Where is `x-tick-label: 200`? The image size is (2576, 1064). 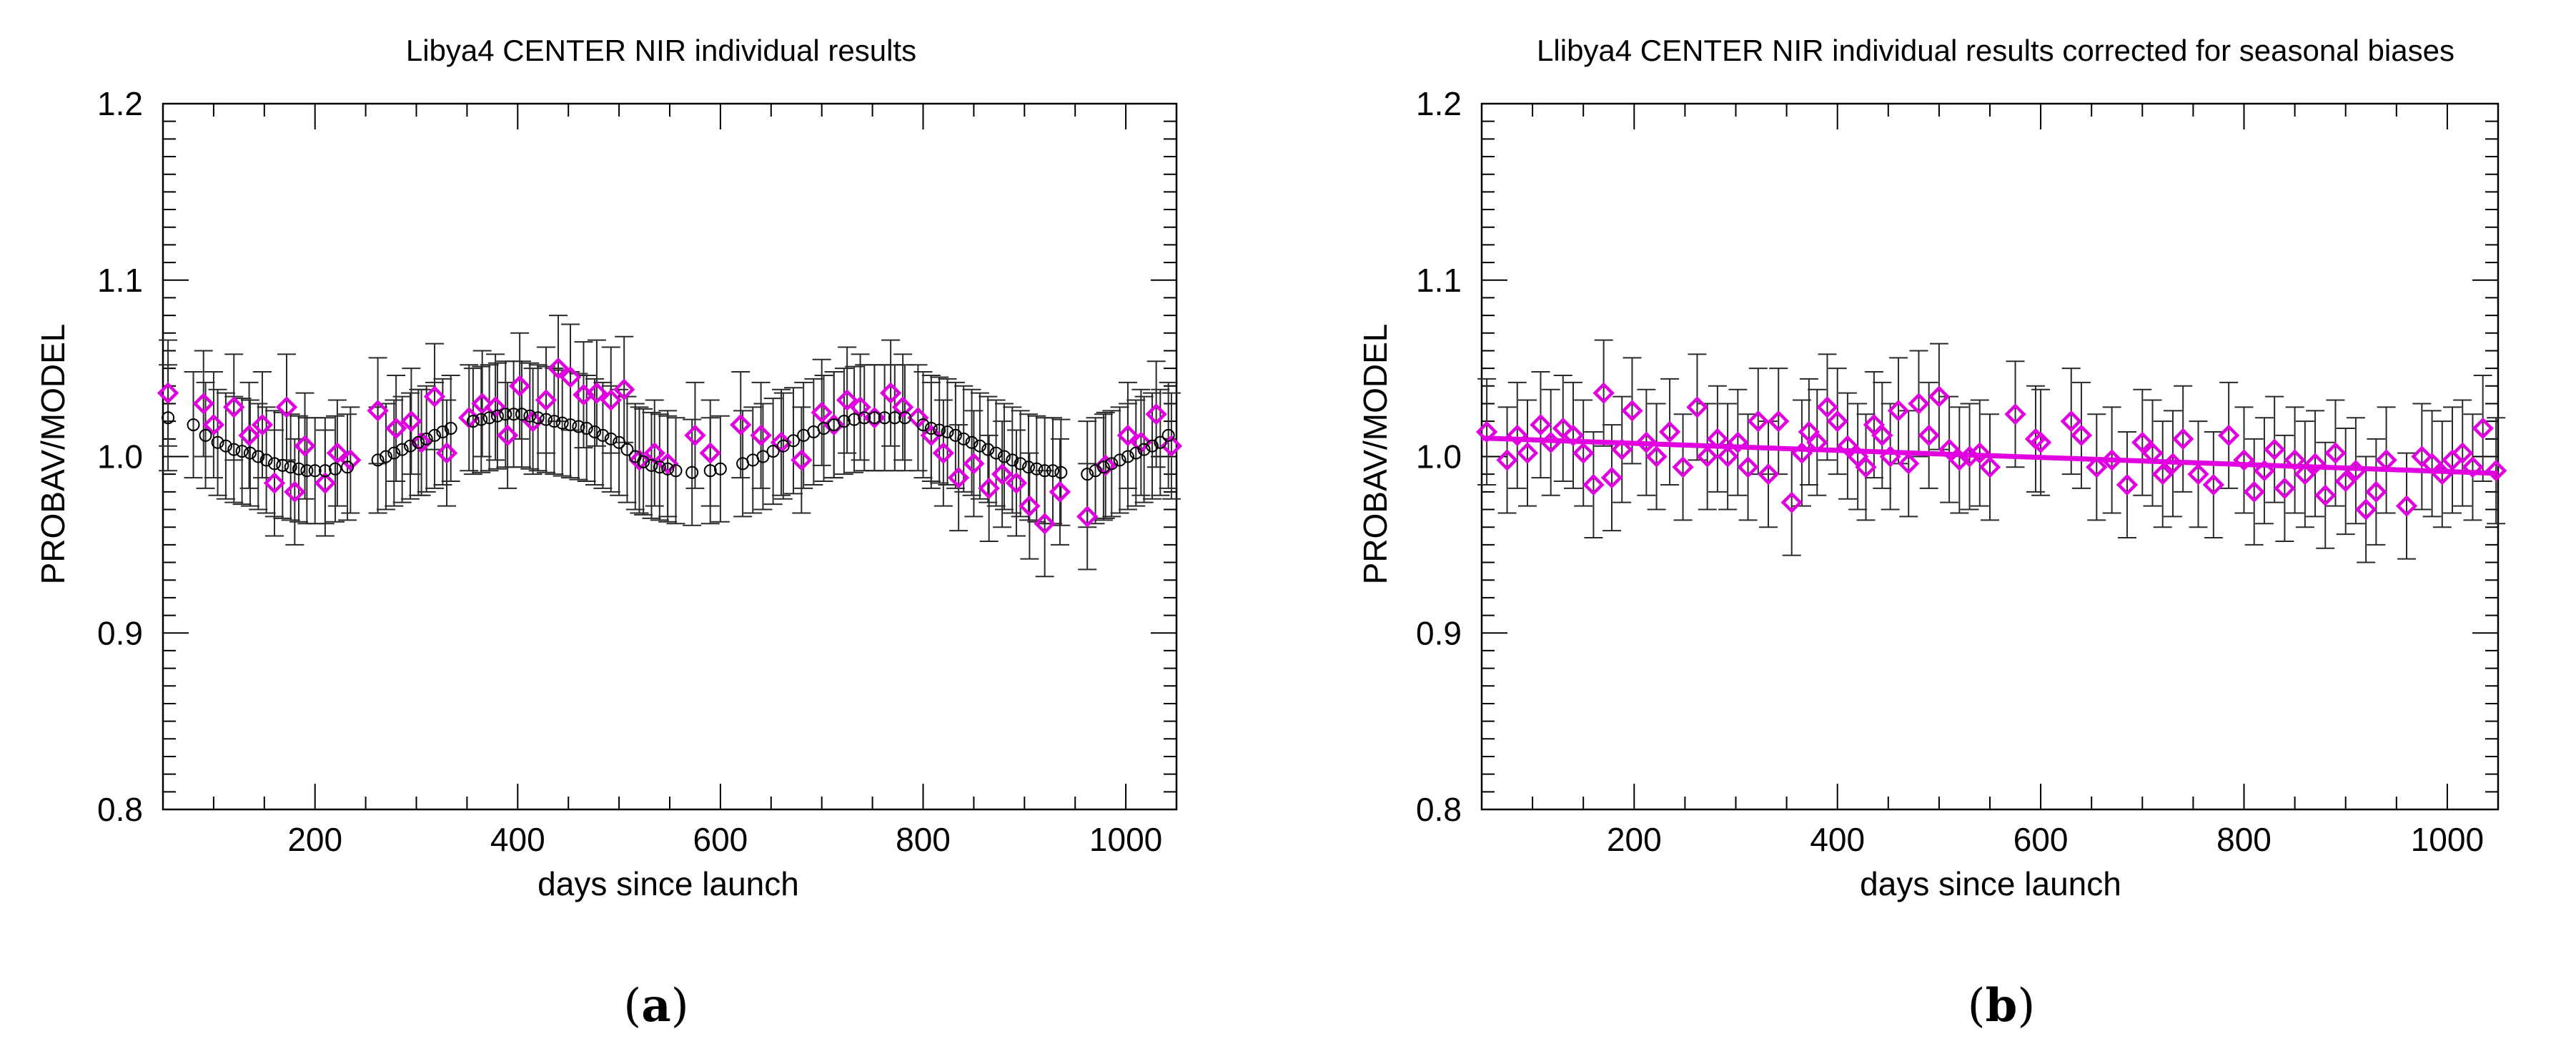
x-tick-label: 200 is located at coordinates (315, 840).